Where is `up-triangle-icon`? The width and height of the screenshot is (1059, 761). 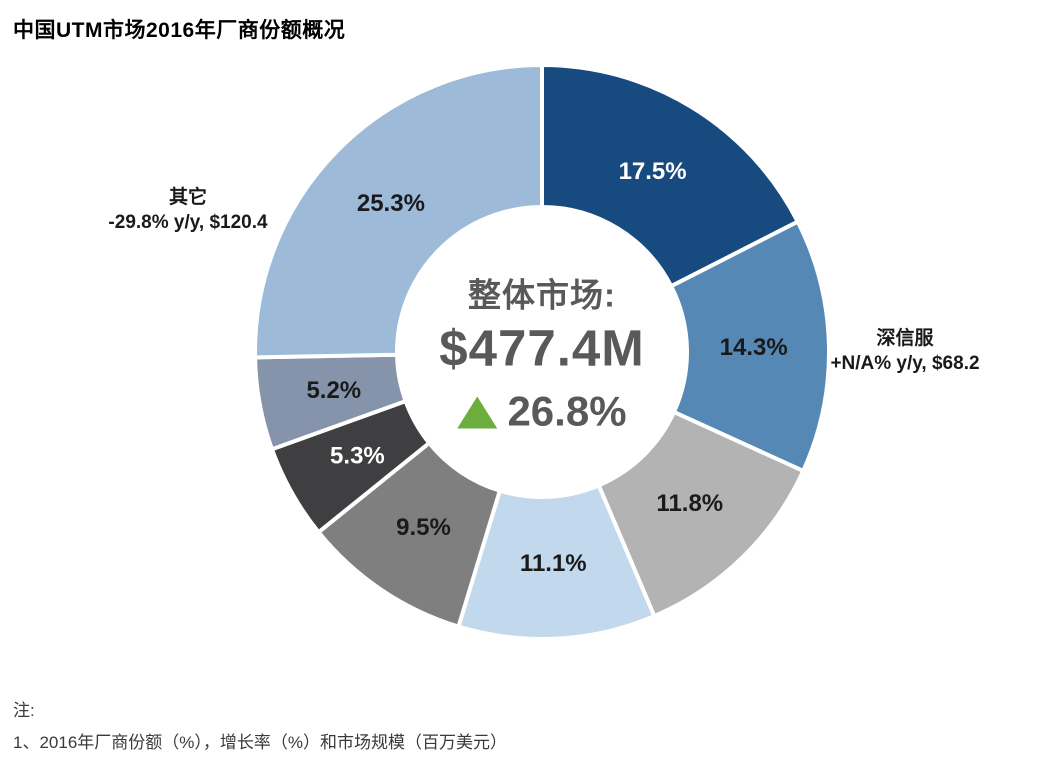 up-triangle-icon is located at coordinates (477, 412).